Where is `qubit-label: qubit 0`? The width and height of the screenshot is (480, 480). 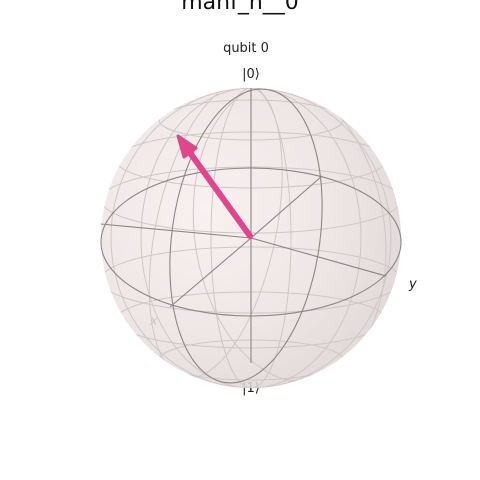 qubit-label: qubit 0 is located at coordinates (246, 48).